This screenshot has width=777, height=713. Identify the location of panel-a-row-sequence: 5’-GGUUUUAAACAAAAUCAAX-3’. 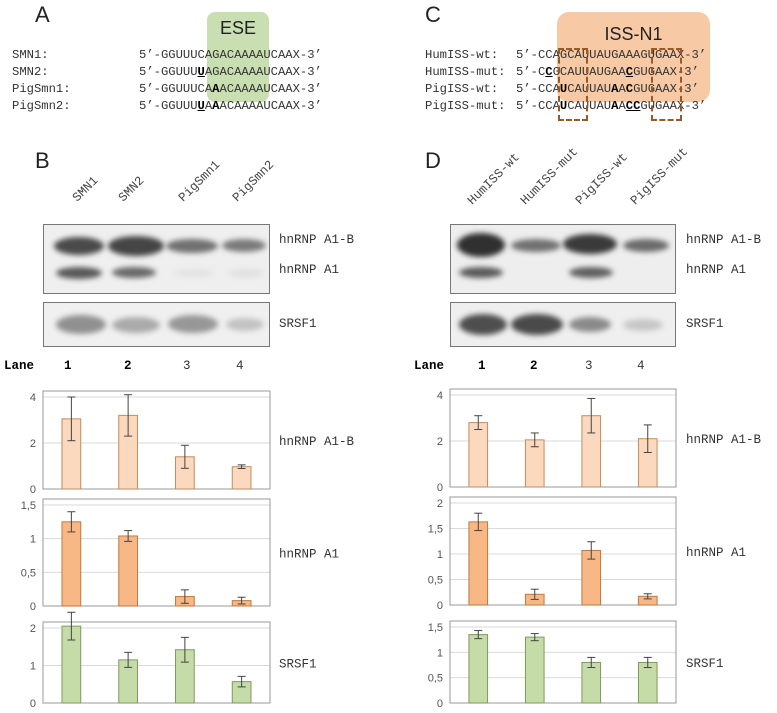
(230, 106).